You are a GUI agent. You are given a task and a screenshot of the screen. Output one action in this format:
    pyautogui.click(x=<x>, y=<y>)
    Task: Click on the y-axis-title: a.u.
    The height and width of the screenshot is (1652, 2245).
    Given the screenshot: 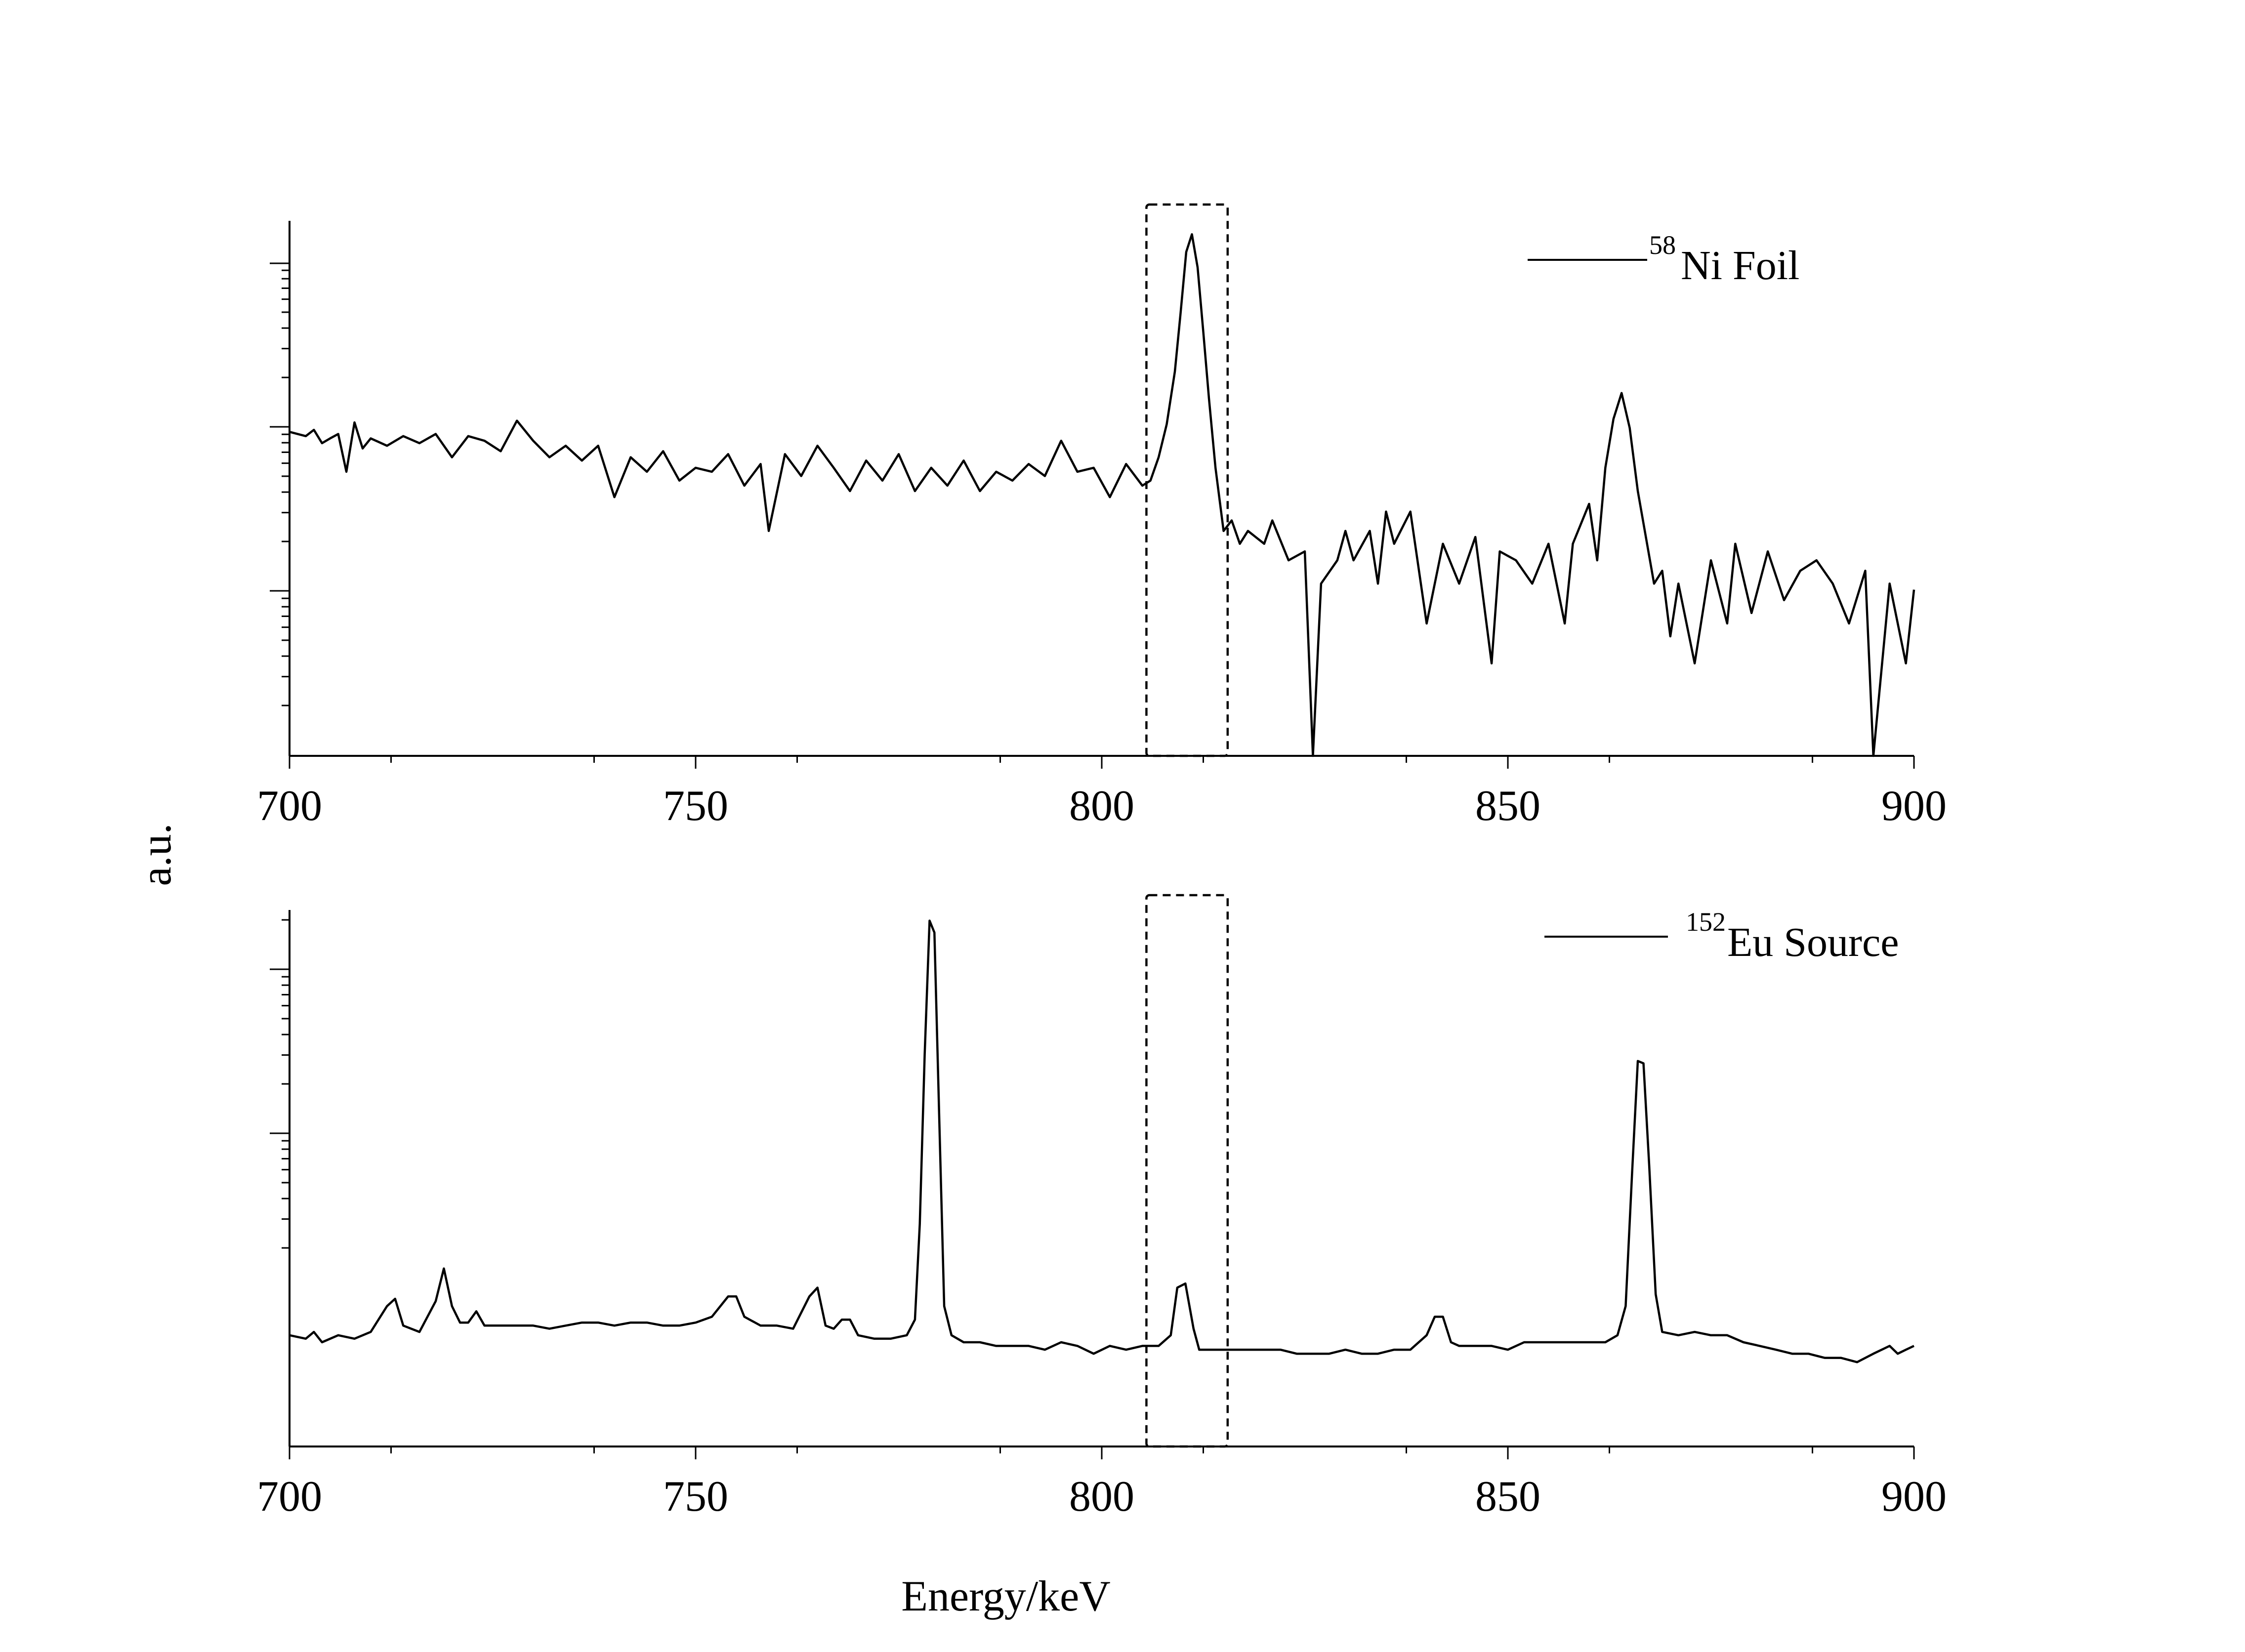 What is the action you would take?
    pyautogui.click(x=156, y=854)
    